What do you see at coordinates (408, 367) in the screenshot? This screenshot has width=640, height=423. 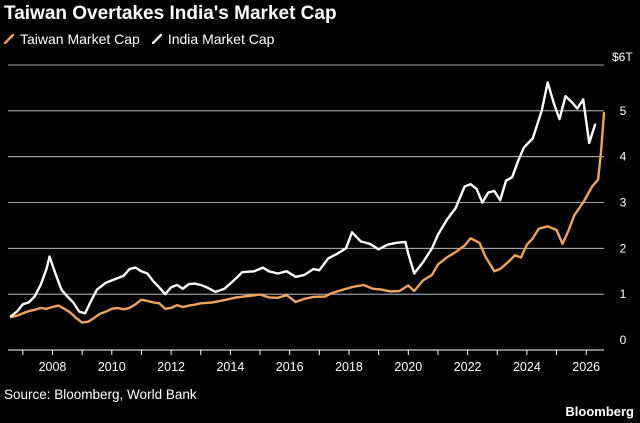 I see `x-tick-label: 2020` at bounding box center [408, 367].